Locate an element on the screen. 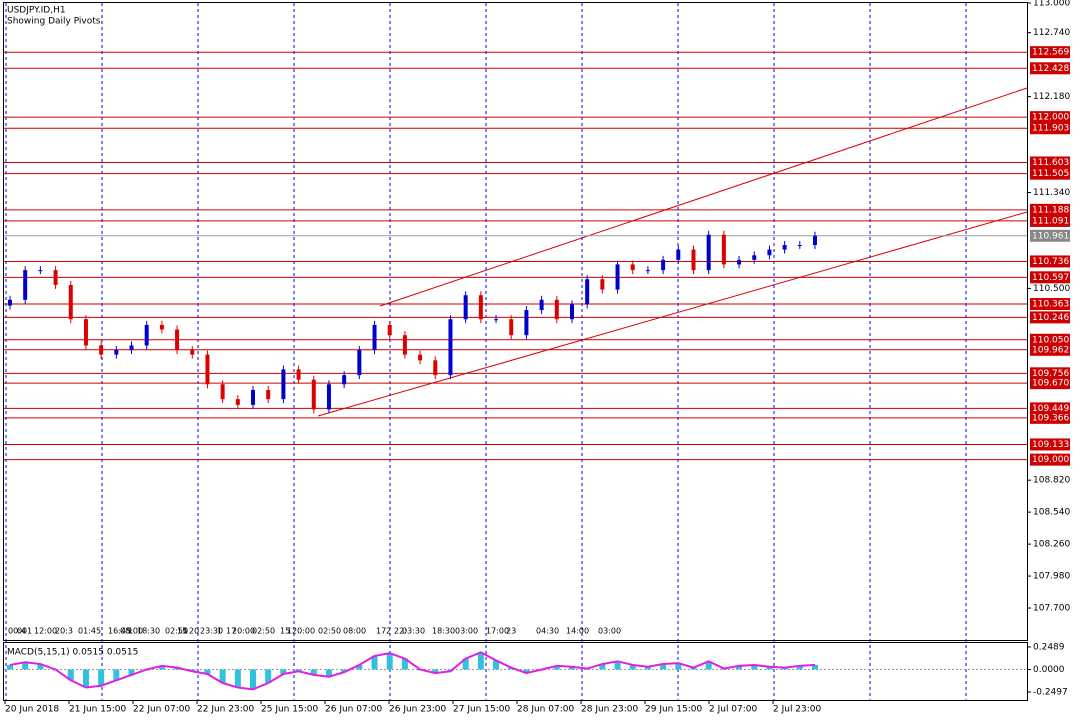 This screenshot has height=720, width=1080. time-marker: 16:45 is located at coordinates (119, 631).